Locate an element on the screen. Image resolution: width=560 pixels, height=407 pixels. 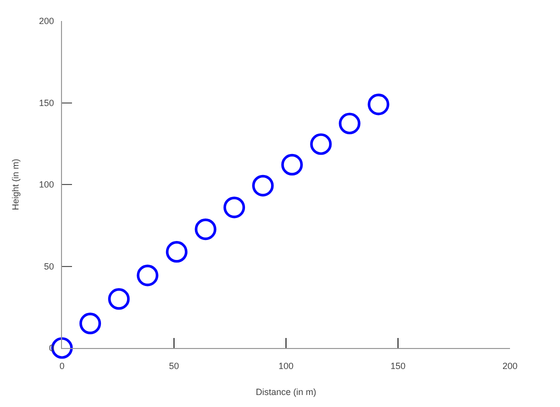
x-tick-label: 150 is located at coordinates (398, 365).